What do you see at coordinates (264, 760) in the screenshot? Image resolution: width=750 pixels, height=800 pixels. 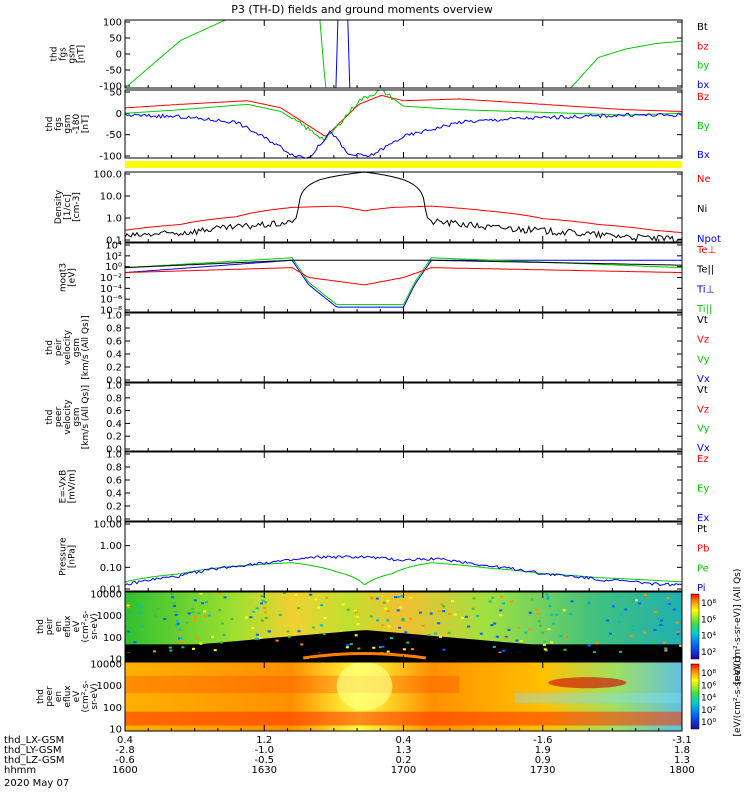 I see `orbit-value: -0.5` at bounding box center [264, 760].